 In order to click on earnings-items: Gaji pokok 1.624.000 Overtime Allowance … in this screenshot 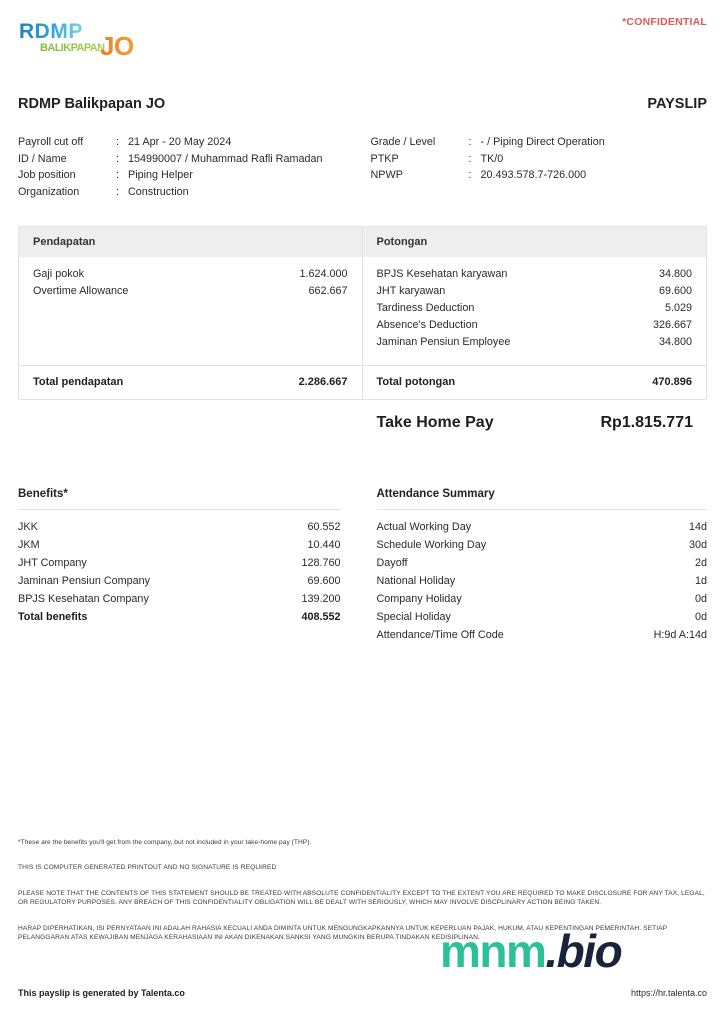, I will do `click(191, 311)`.